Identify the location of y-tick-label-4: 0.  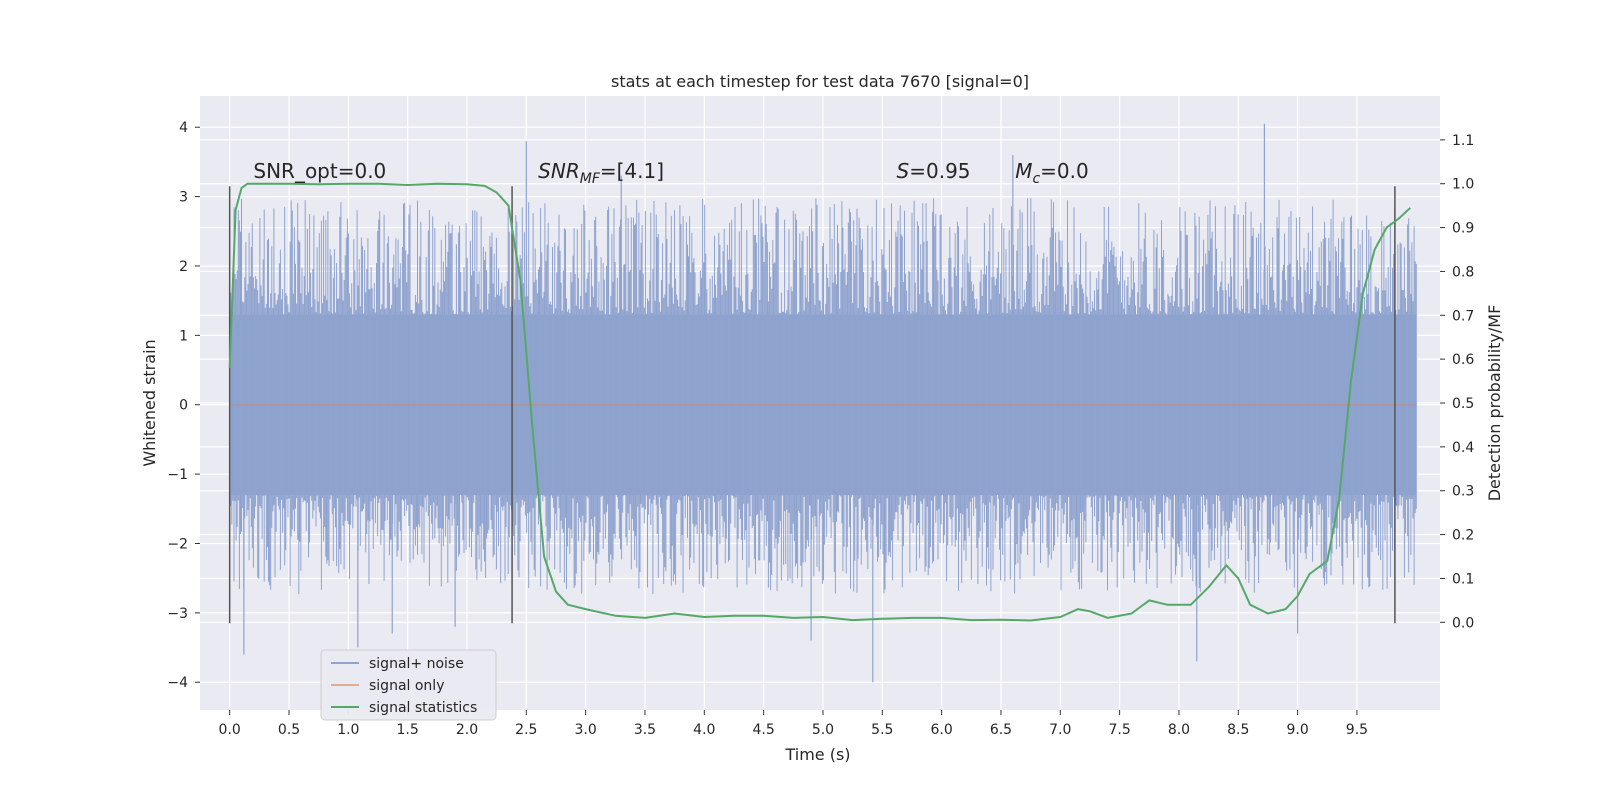
(183, 406).